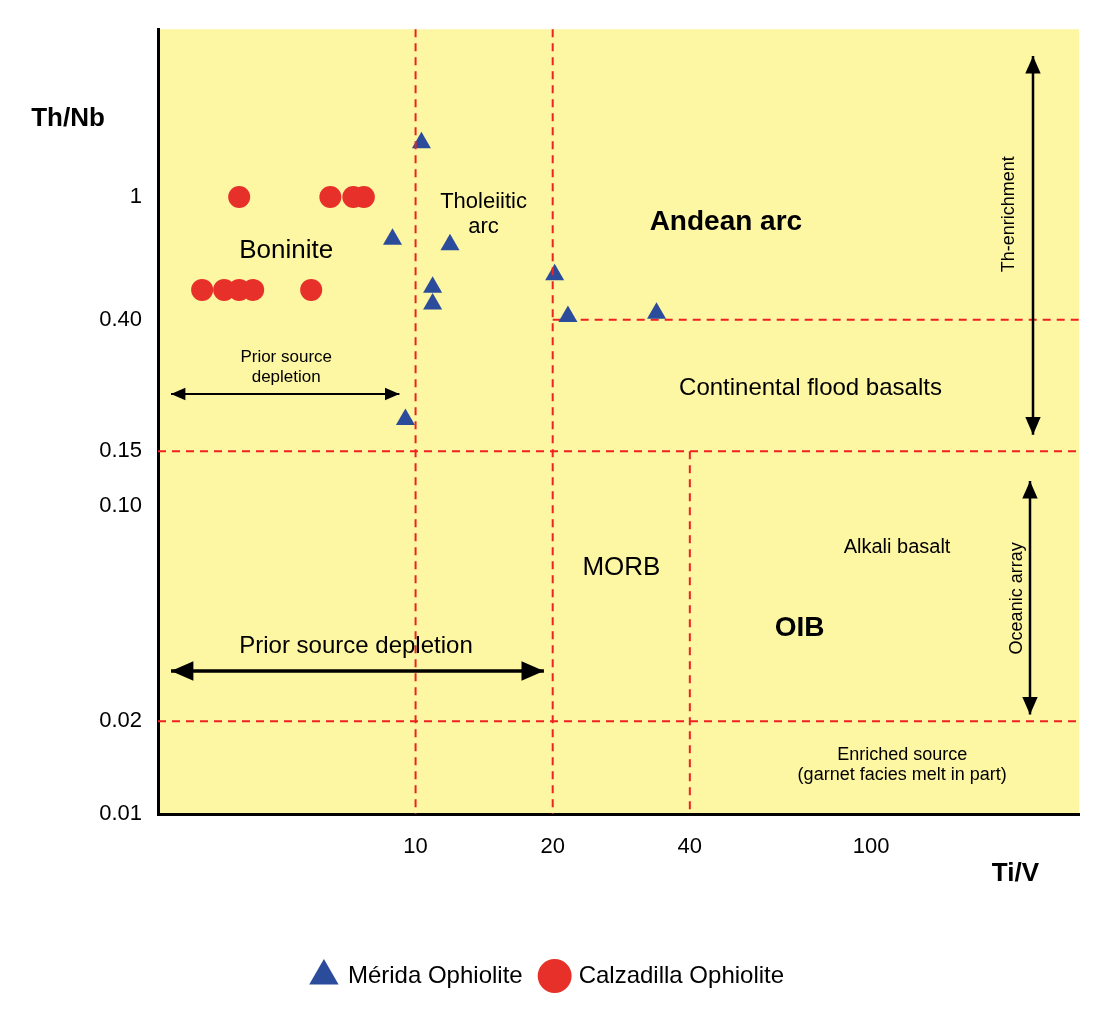  Describe the element at coordinates (435, 974) in the screenshot. I see `legend-label: Mérida Ophiolite` at that location.